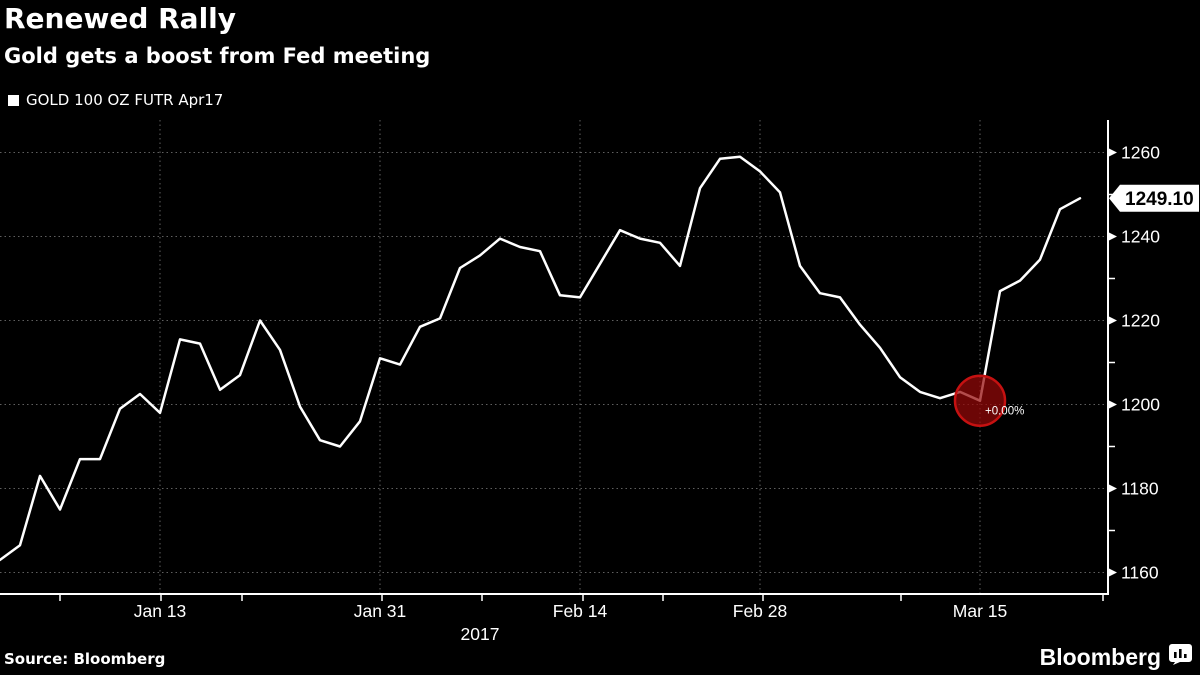 This screenshot has width=1200, height=675. What do you see at coordinates (1140, 489) in the screenshot?
I see `y-tick-label: 1180` at bounding box center [1140, 489].